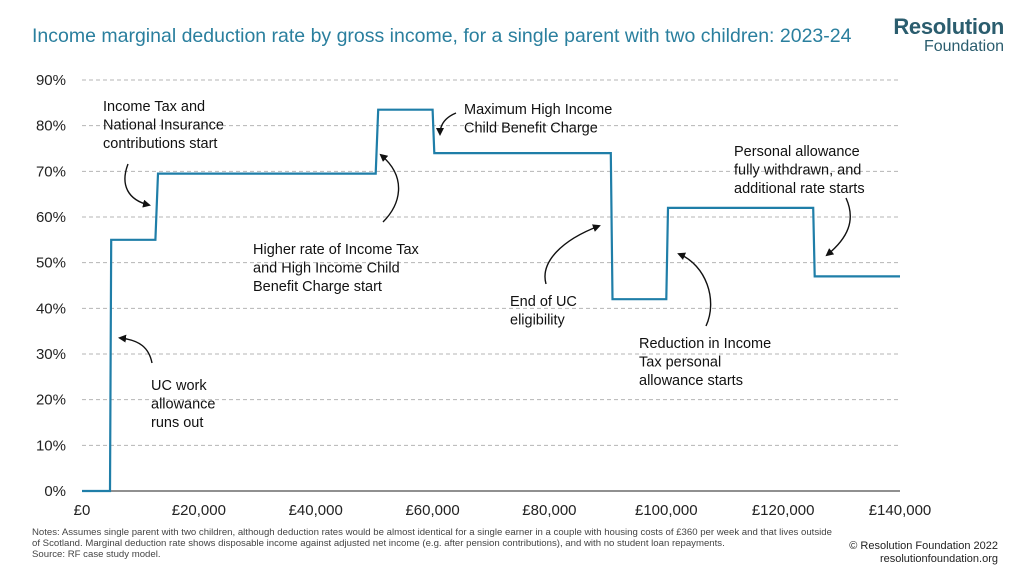  I want to click on y-tick-label: 40%, so click(51, 308).